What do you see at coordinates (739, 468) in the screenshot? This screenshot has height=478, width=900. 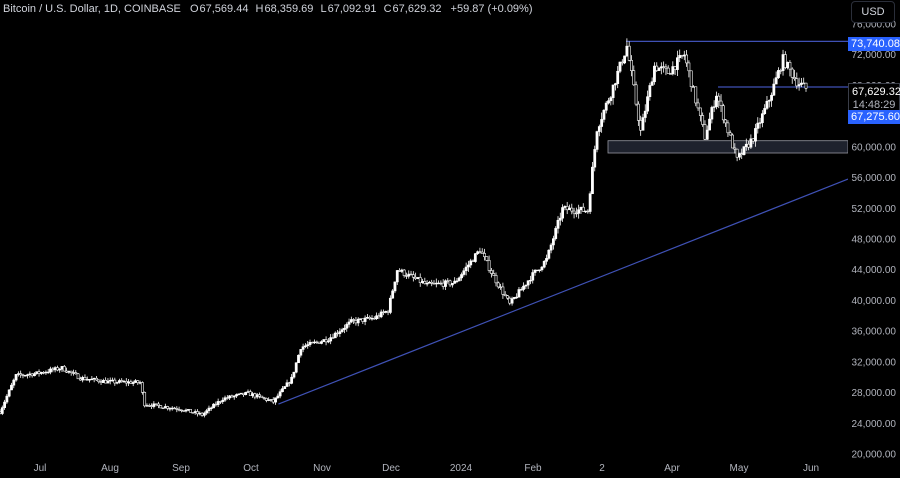 I see `time-tick-label: May` at bounding box center [739, 468].